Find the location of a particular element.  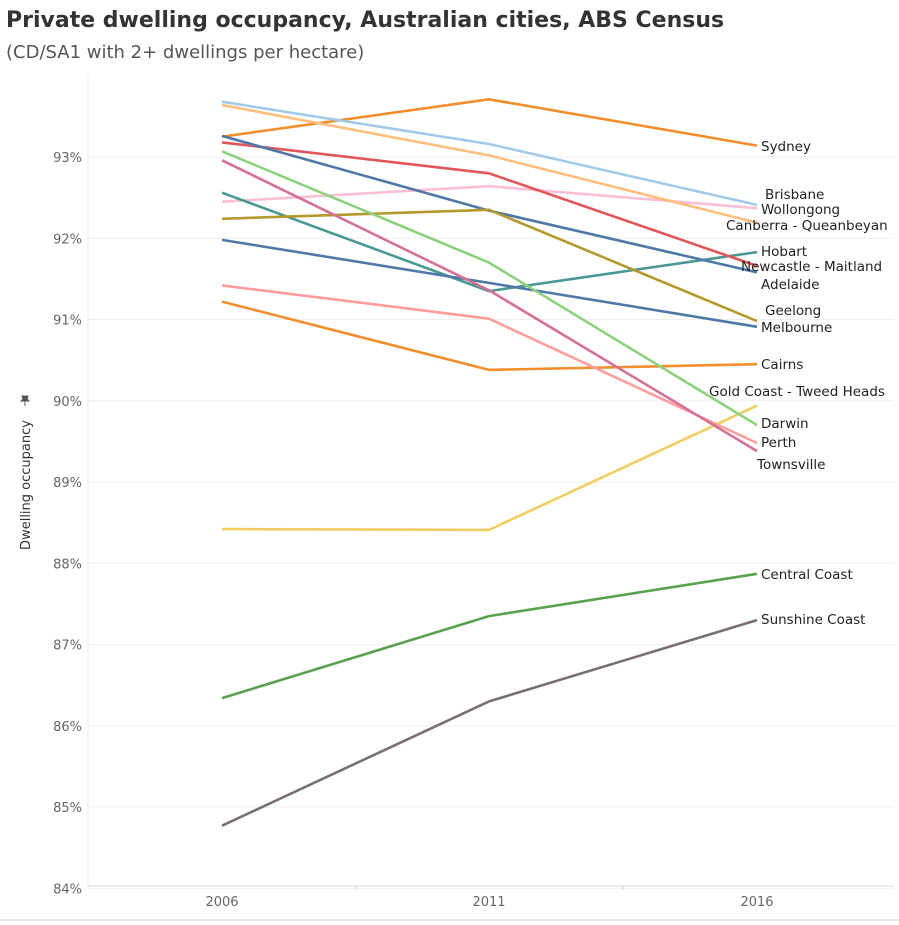

y-tick-label: 89% is located at coordinates (67, 483).